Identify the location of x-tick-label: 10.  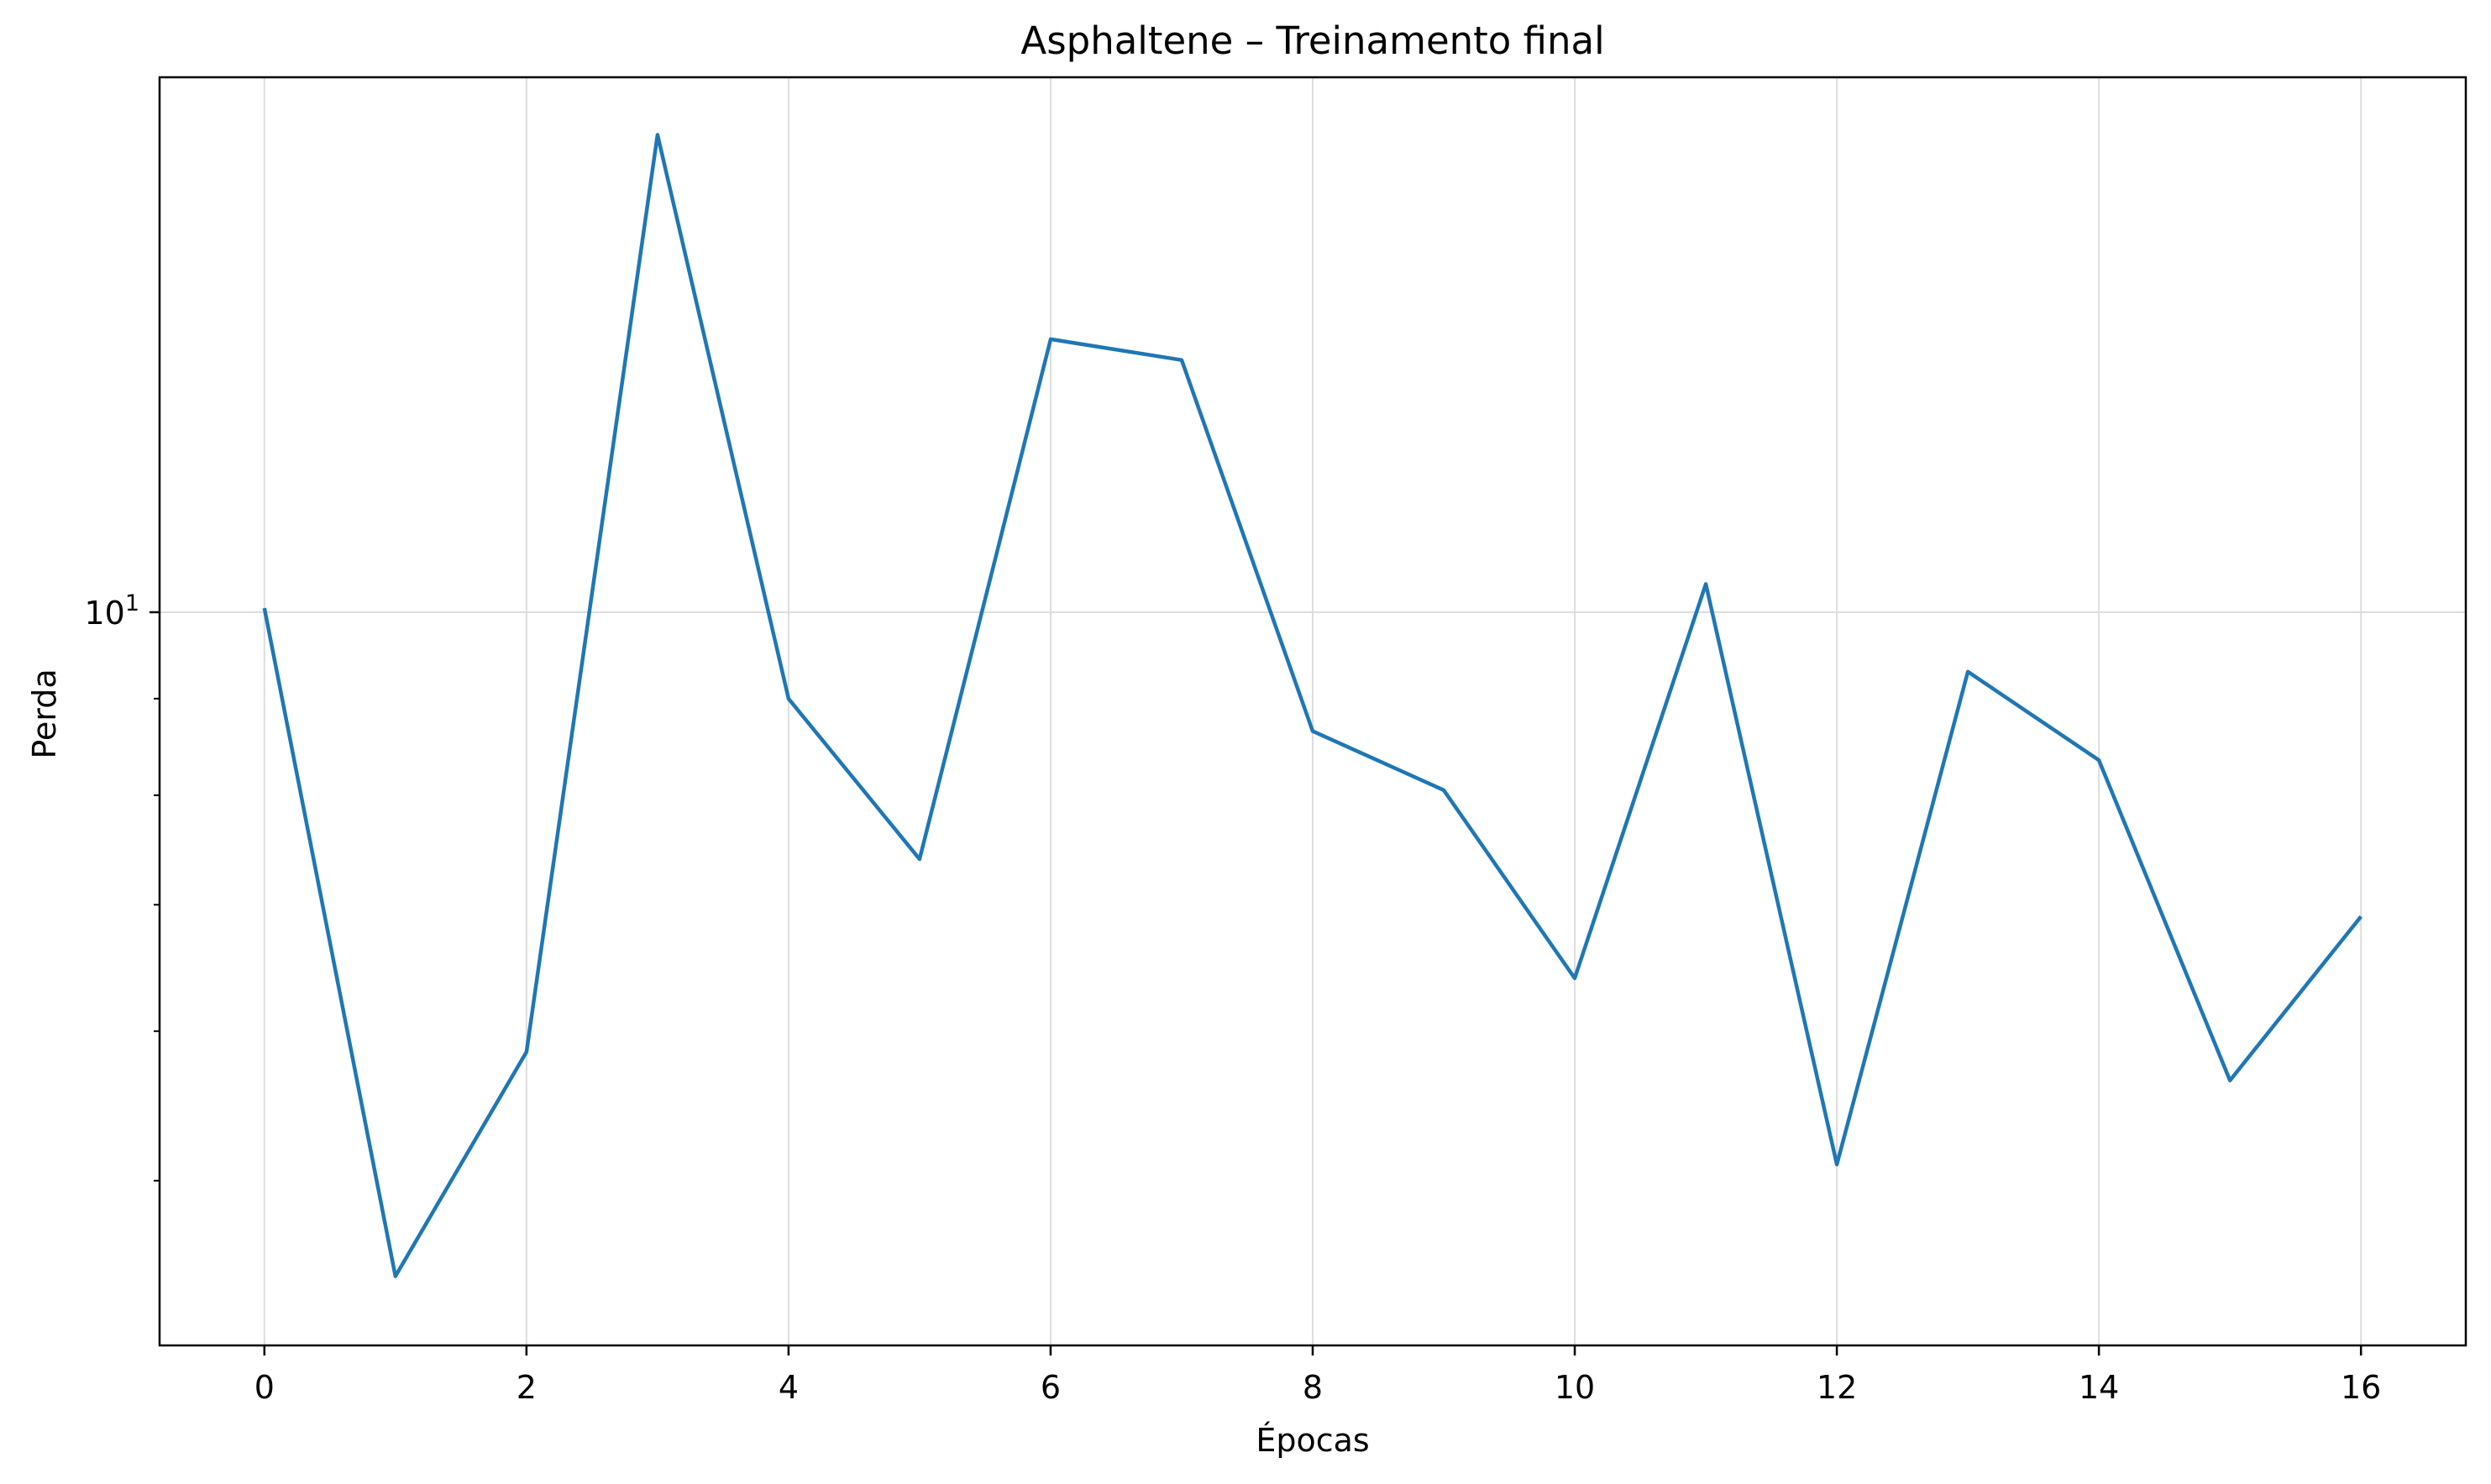
(1575, 1388).